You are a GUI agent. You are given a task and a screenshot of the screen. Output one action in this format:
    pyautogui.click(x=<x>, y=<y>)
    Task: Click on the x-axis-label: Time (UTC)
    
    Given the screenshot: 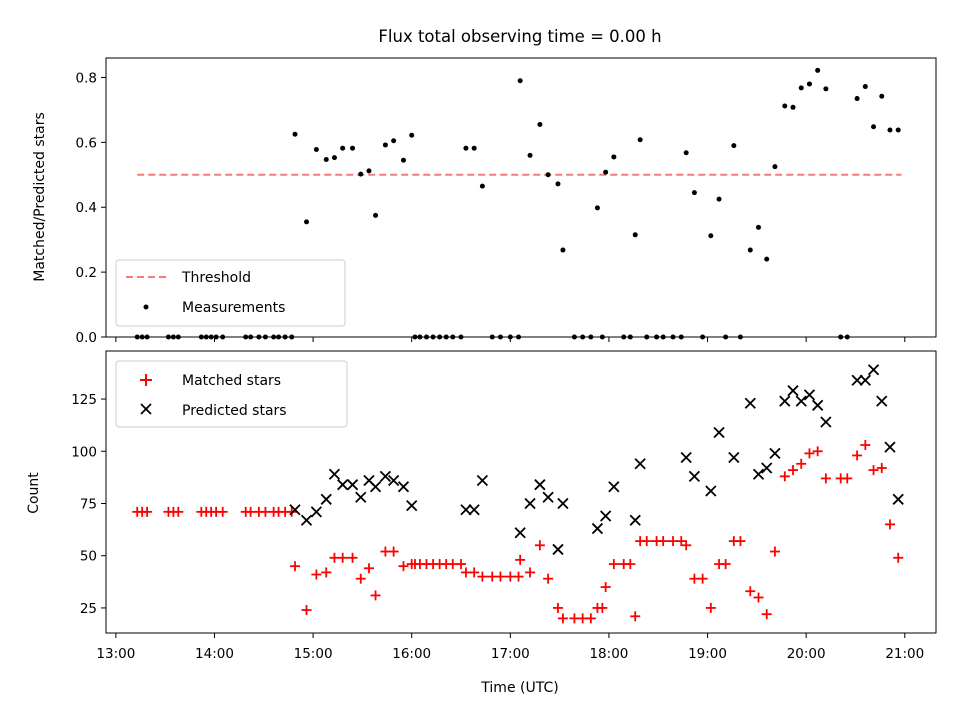 What is the action you would take?
    pyautogui.click(x=519, y=688)
    